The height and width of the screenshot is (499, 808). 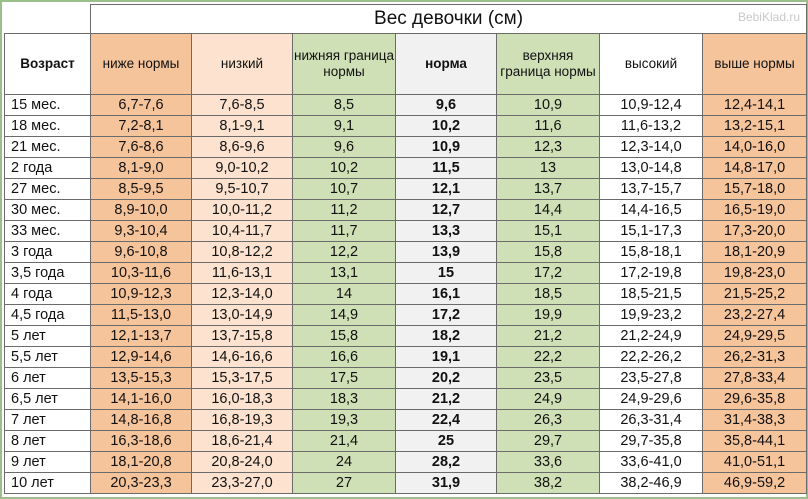 I want to click on value-cell: 19,3, so click(x=344, y=420).